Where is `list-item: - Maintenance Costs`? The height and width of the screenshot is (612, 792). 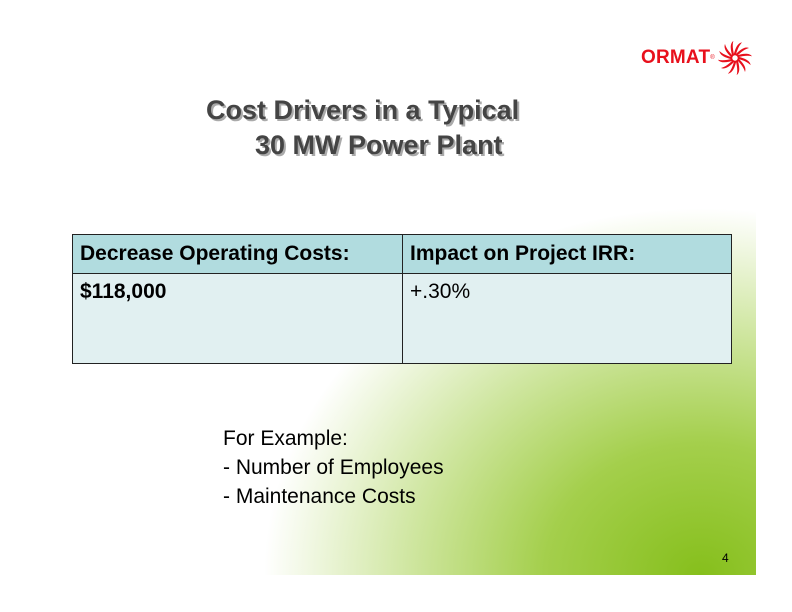
list-item: - Maintenance Costs is located at coordinates (319, 496).